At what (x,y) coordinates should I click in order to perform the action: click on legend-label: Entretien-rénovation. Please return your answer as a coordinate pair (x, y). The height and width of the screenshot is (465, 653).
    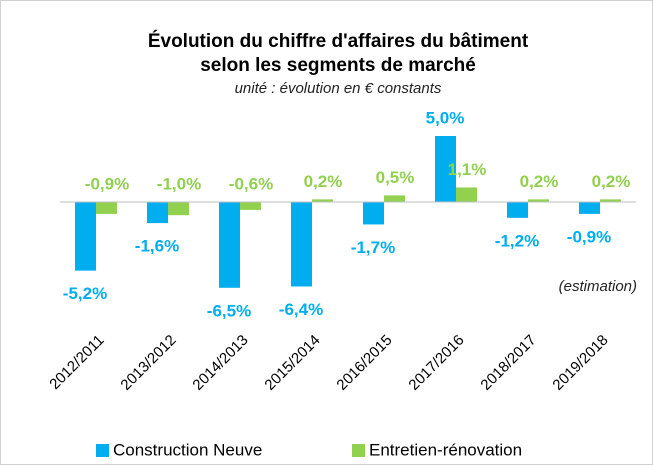
    Looking at the image, I should click on (445, 449).